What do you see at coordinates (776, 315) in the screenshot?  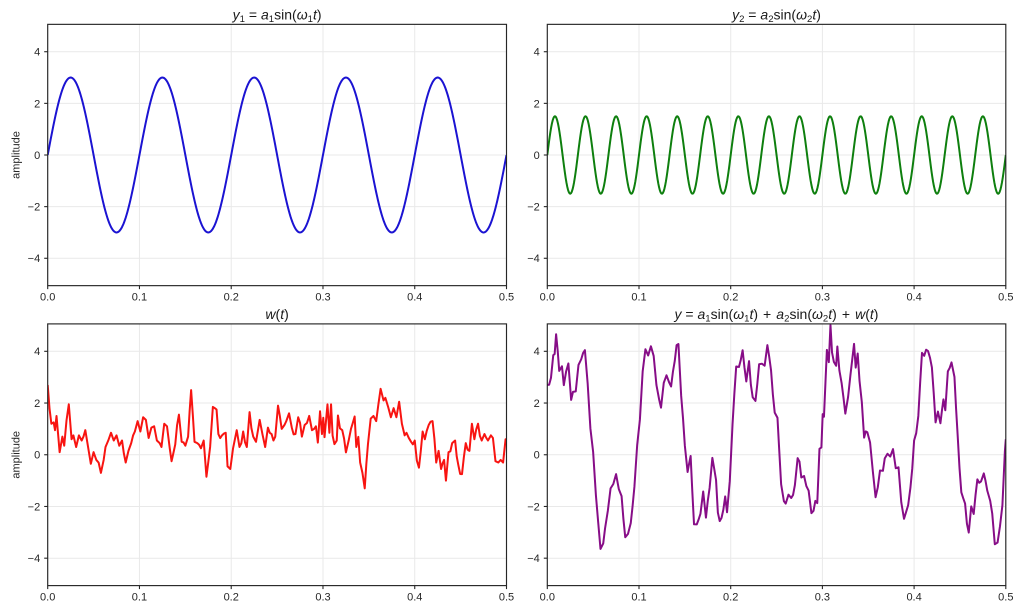 I see `svg-text:y = a1sin(ω1t) + a2sin(ω2t): y = a1sin(ω1t) + a2sin(ω2t) + w(t)` at bounding box center [776, 315].